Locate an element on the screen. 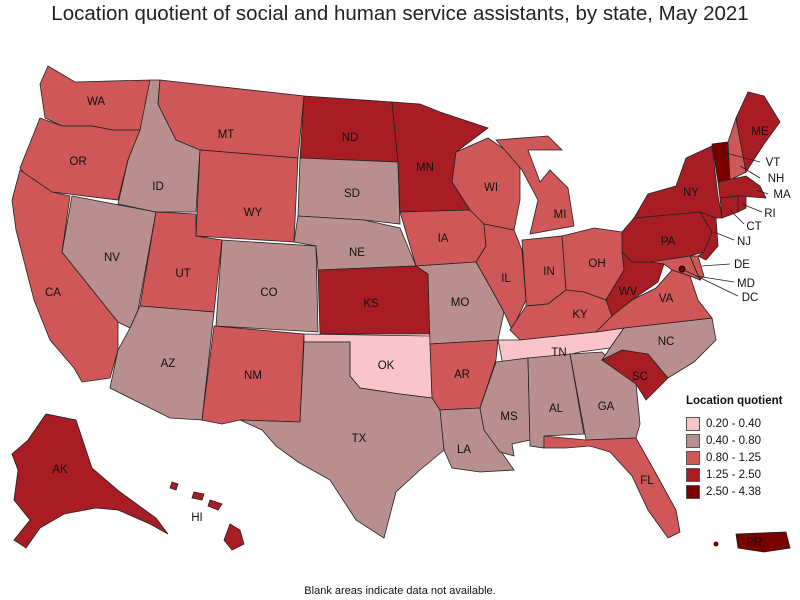 This screenshot has height=600, width=800. state-me is located at coordinates (758, 132).